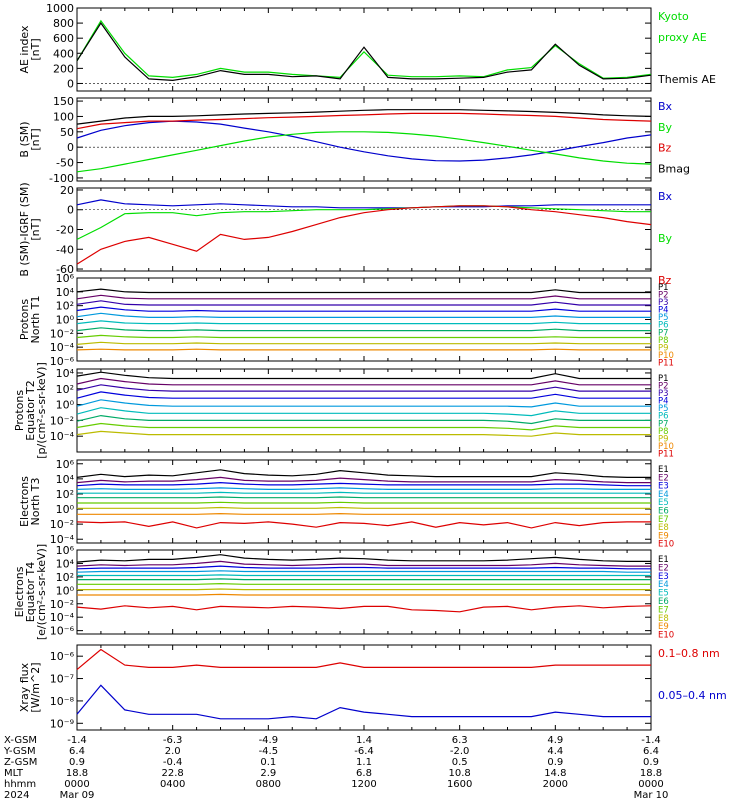 The width and height of the screenshot is (750, 800). Describe the element at coordinates (364, 740) in the screenshot. I see `x-axis-value: 1.4` at that location.